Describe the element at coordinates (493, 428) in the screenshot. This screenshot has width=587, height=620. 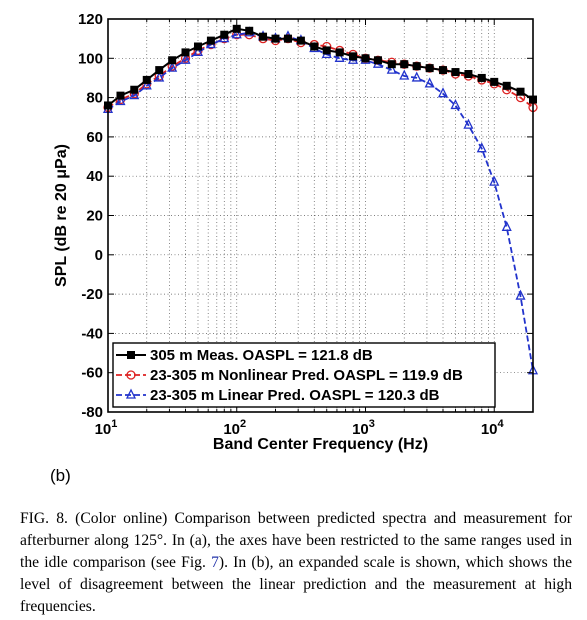
I see `x-tick-label: 10⁴` at that location.